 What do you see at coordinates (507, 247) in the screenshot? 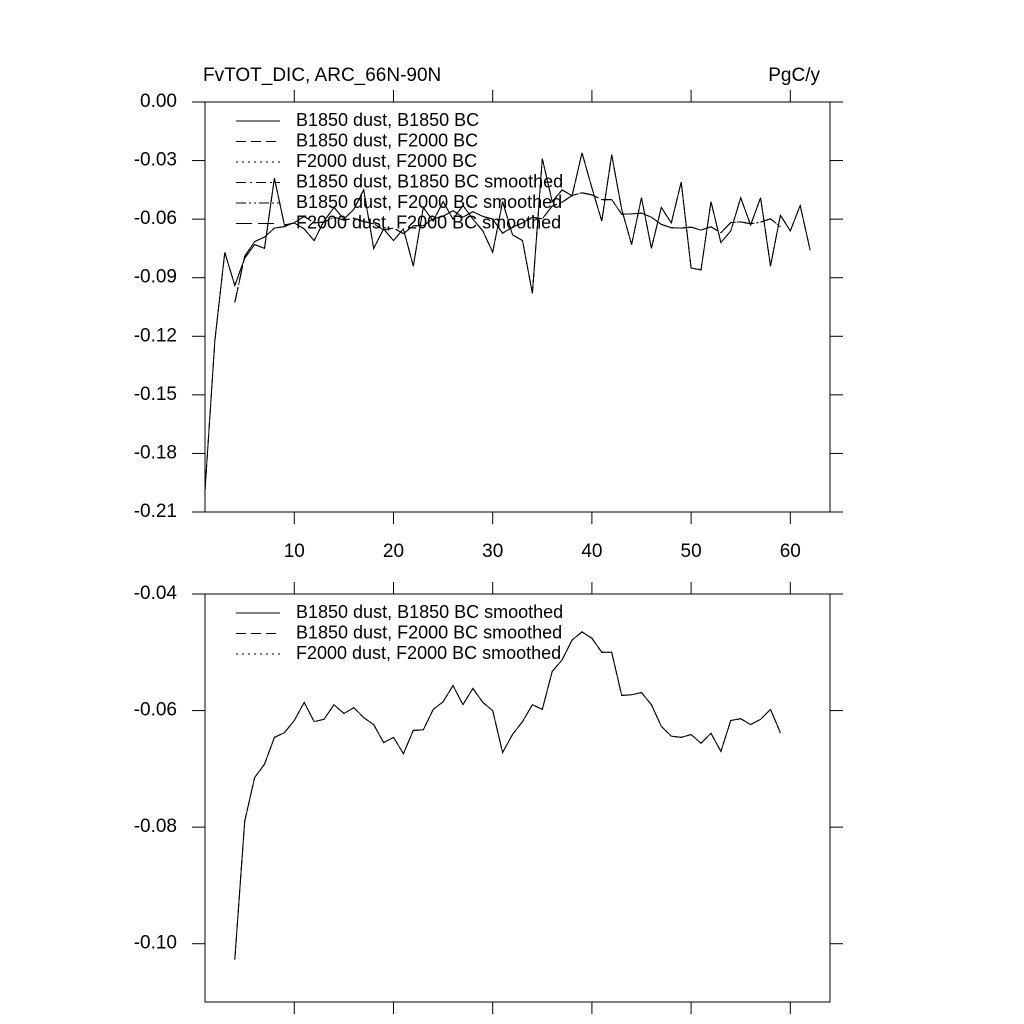
I see `series-line` at bounding box center [507, 247].